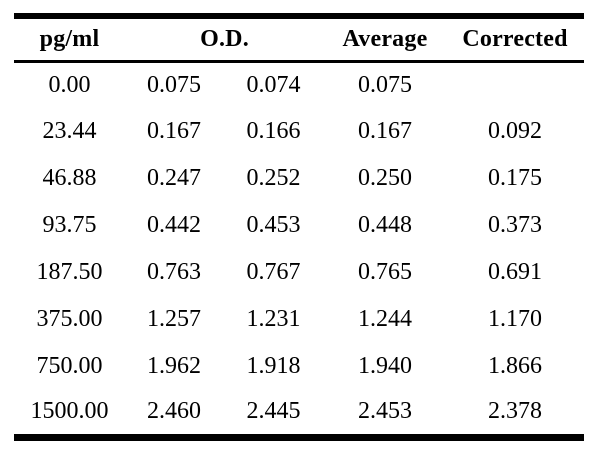 This screenshot has height=460, width=600. I want to click on cell-od-2: 1.918, so click(273, 366).